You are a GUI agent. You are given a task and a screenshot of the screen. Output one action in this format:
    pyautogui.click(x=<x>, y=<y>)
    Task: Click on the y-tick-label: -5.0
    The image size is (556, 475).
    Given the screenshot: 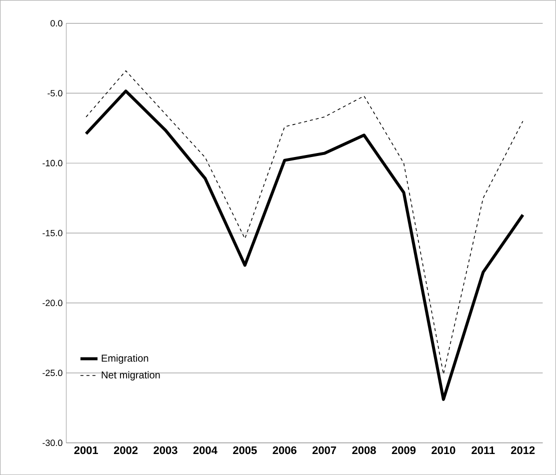 What is the action you would take?
    pyautogui.click(x=55, y=93)
    